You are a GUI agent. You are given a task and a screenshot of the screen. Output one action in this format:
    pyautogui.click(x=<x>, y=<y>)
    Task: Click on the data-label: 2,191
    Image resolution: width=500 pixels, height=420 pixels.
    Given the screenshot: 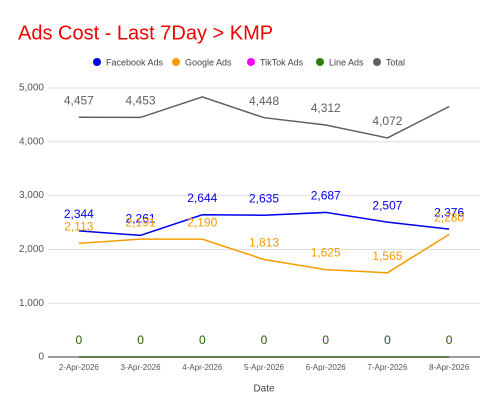 What is the action you would take?
    pyautogui.click(x=141, y=222)
    